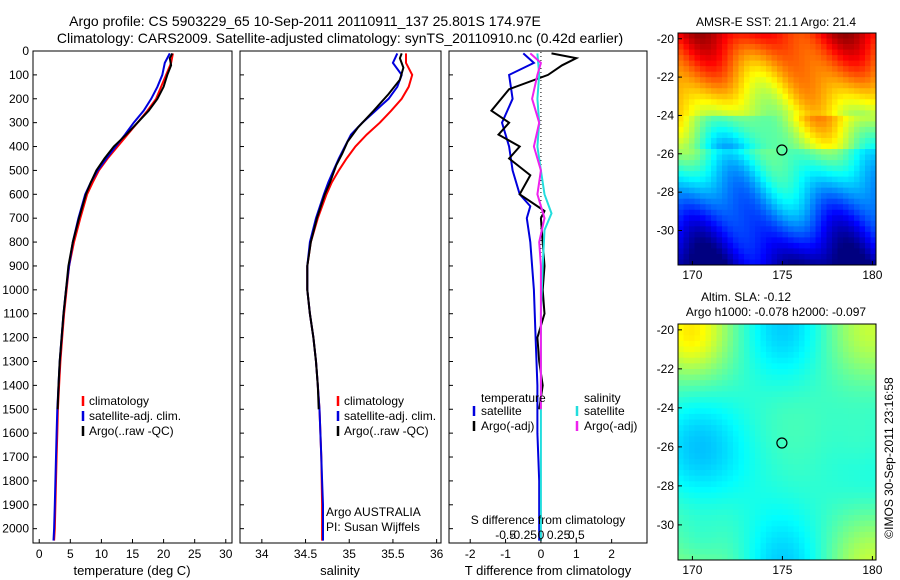  What do you see at coordinates (15, 409) in the screenshot?
I see `depth-tick-label: 1500` at bounding box center [15, 409].